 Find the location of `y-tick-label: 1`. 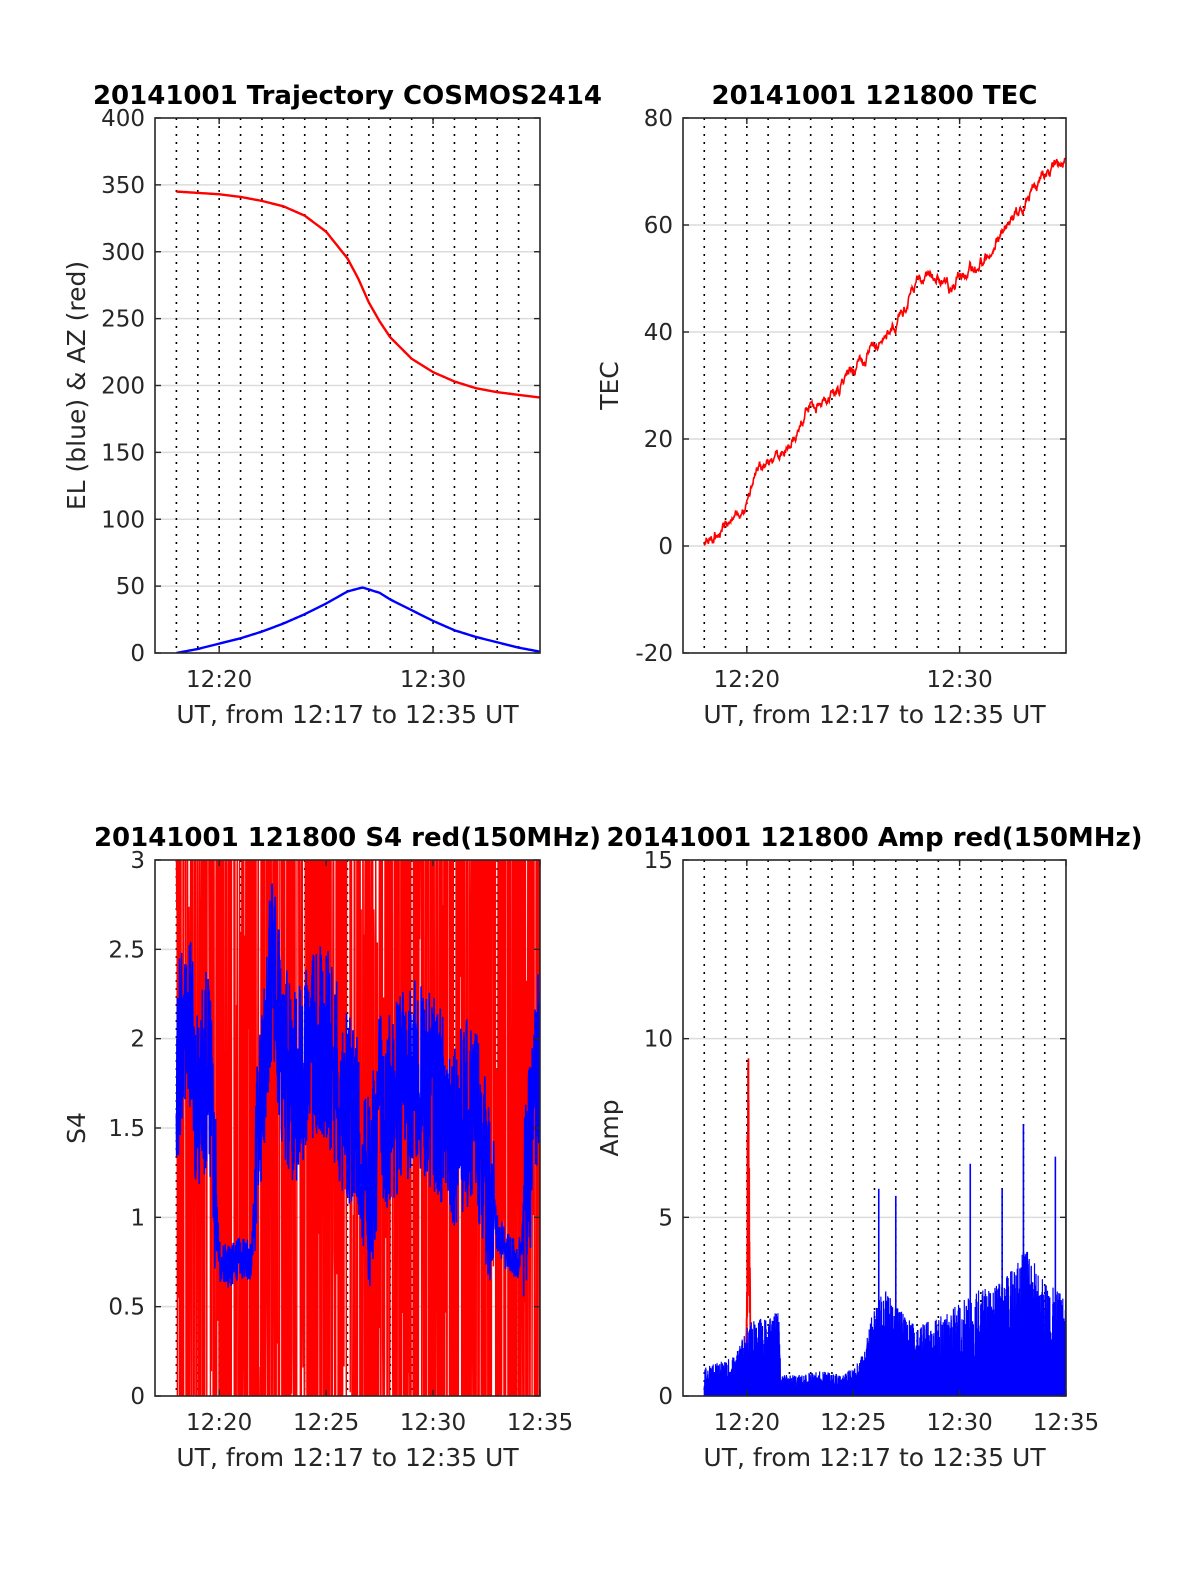

y-tick-label: 1 is located at coordinates (137, 1218).